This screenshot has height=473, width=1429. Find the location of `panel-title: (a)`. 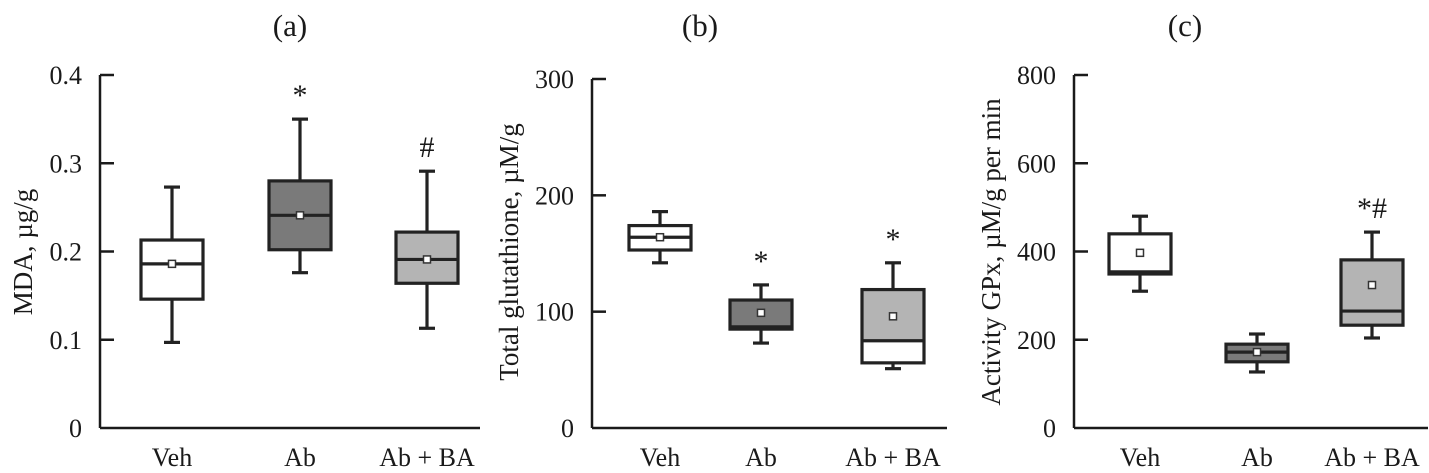

panel-title: (a) is located at coordinates (290, 25).